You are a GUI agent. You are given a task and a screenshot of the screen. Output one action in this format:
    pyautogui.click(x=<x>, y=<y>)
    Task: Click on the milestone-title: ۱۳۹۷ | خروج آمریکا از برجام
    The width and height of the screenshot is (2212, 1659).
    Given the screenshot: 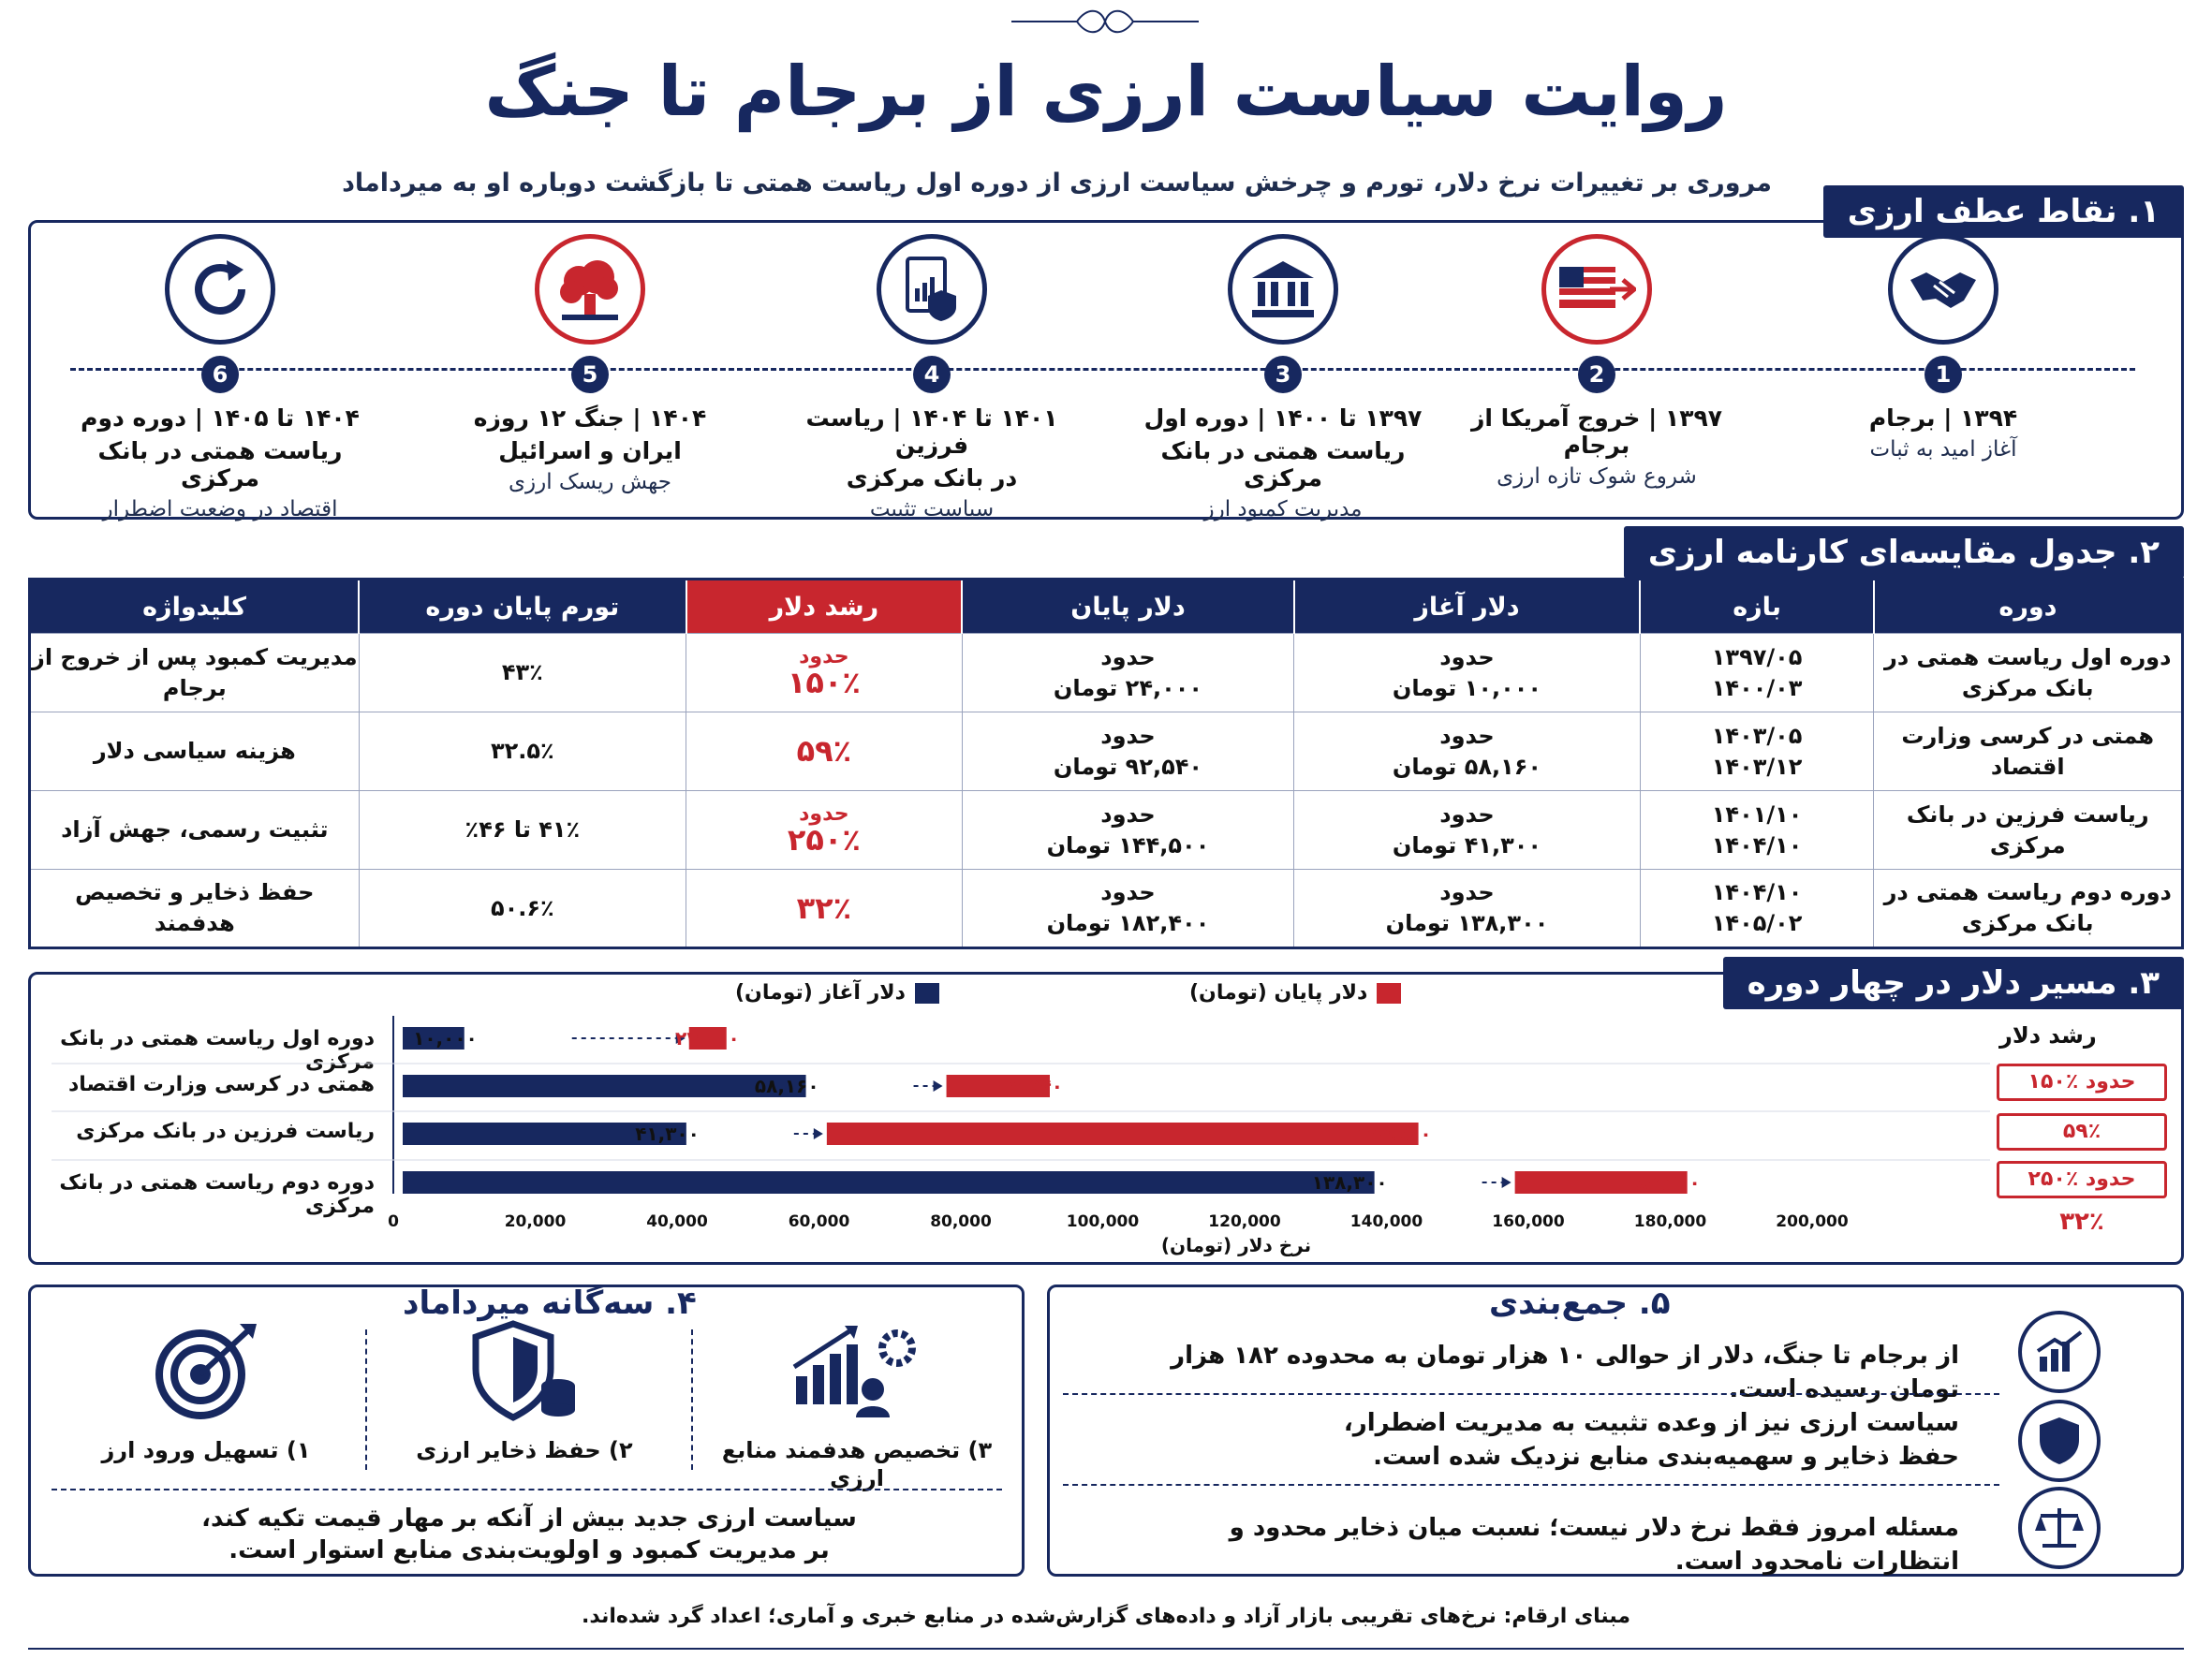 What is the action you would take?
    pyautogui.click(x=1597, y=431)
    